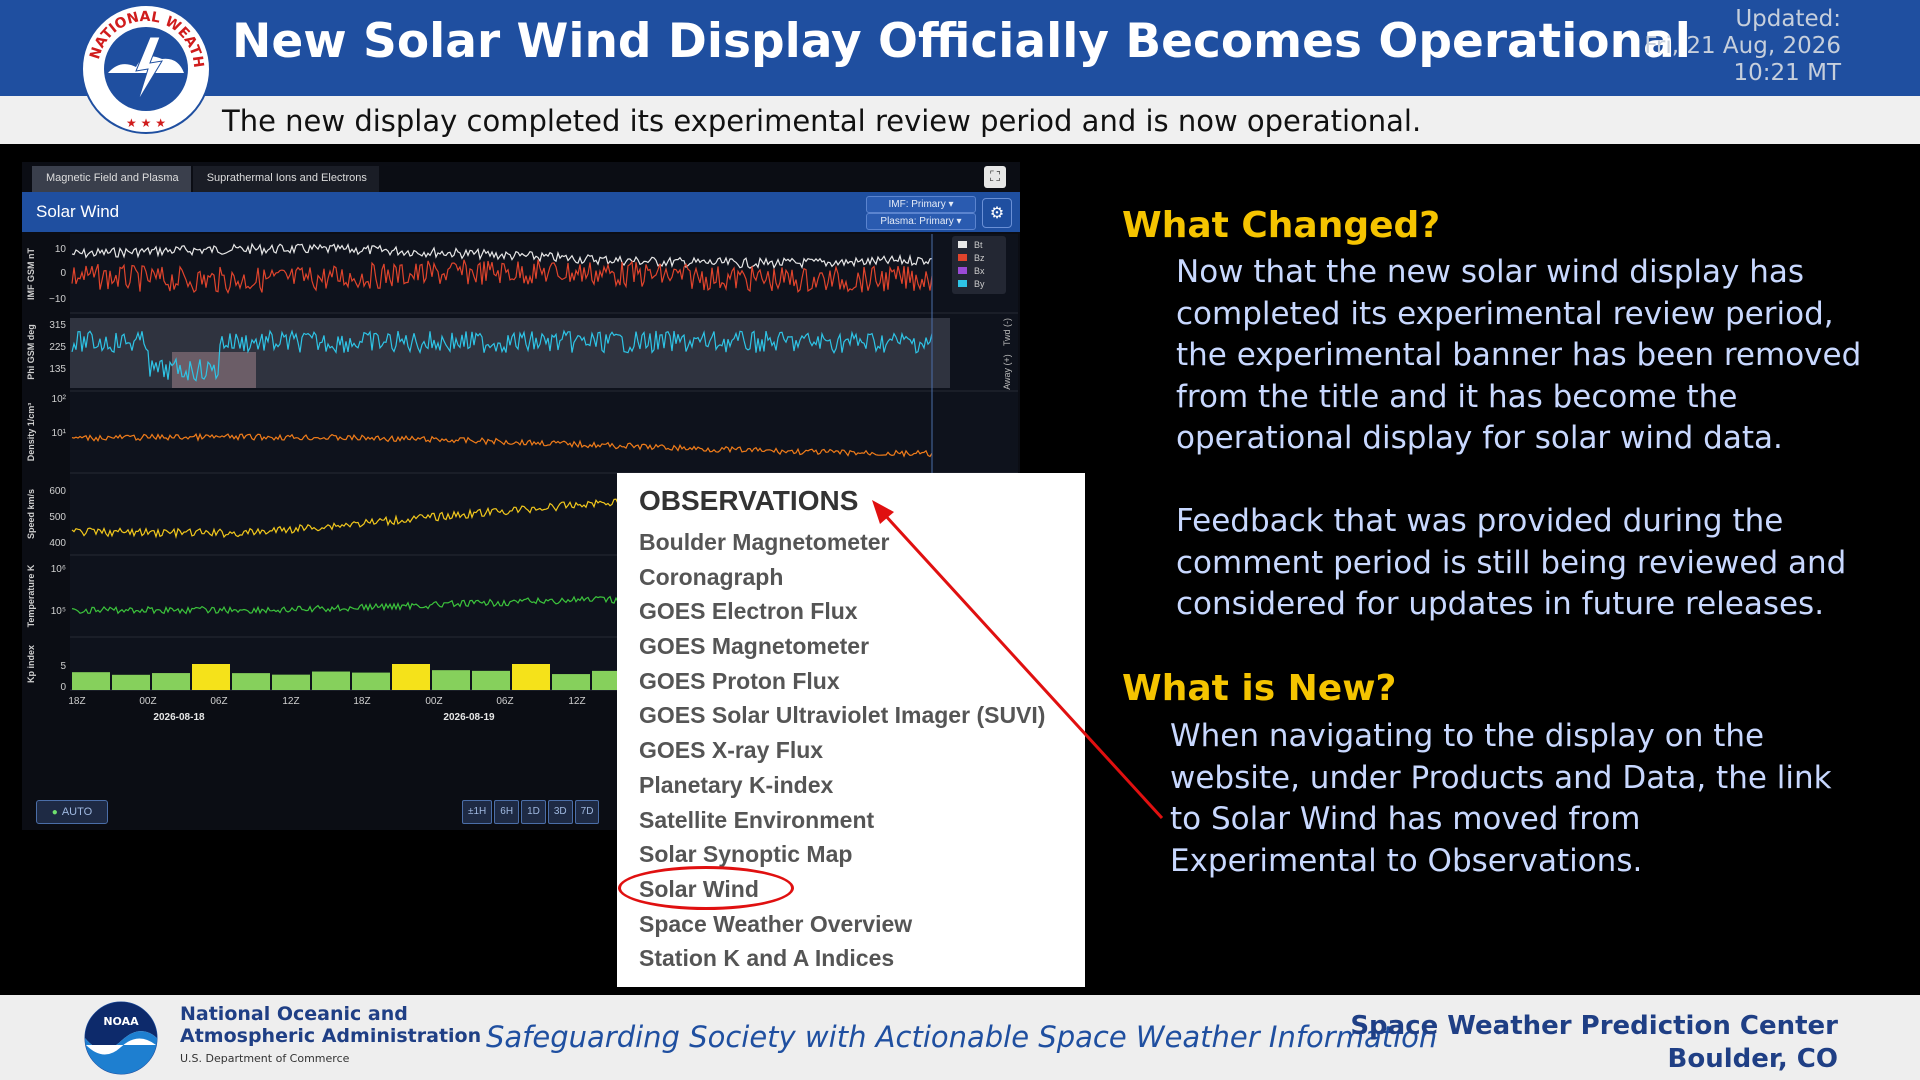 This screenshot has width=1920, height=1080. What do you see at coordinates (1259, 688) in the screenshot?
I see `what-is-new-heading: What is New?` at bounding box center [1259, 688].